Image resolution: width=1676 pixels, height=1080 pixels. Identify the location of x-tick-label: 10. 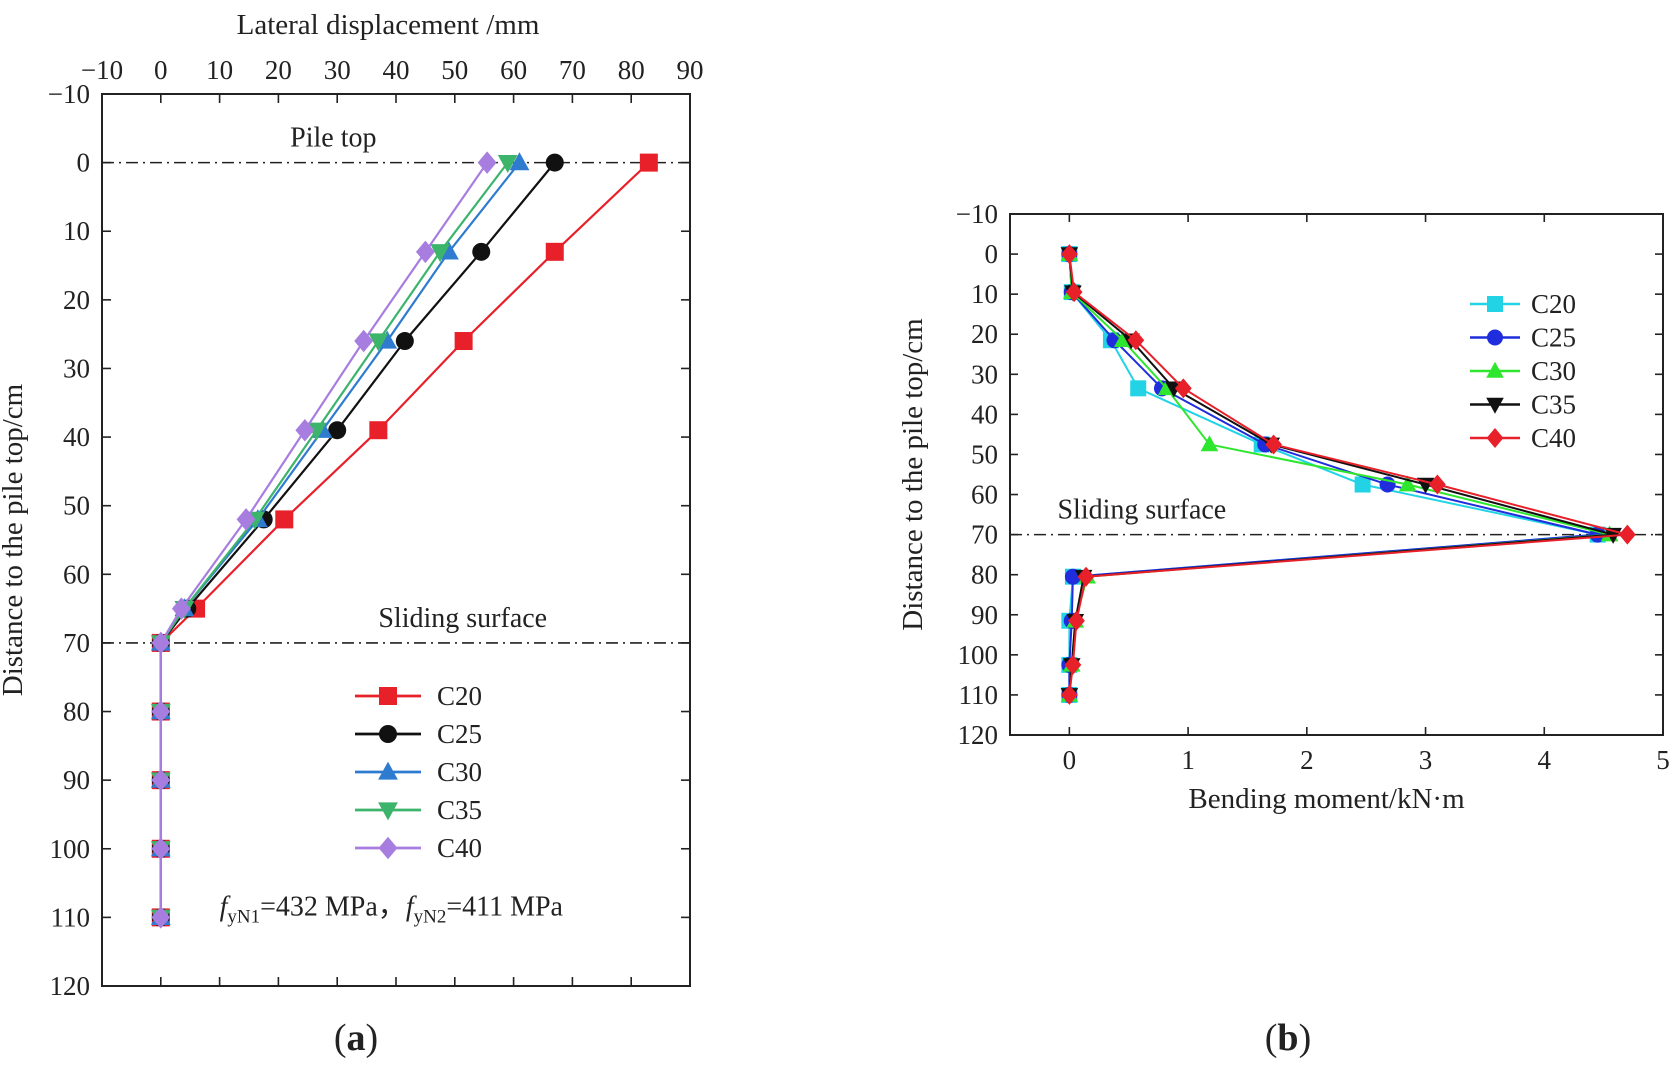
(219, 70).